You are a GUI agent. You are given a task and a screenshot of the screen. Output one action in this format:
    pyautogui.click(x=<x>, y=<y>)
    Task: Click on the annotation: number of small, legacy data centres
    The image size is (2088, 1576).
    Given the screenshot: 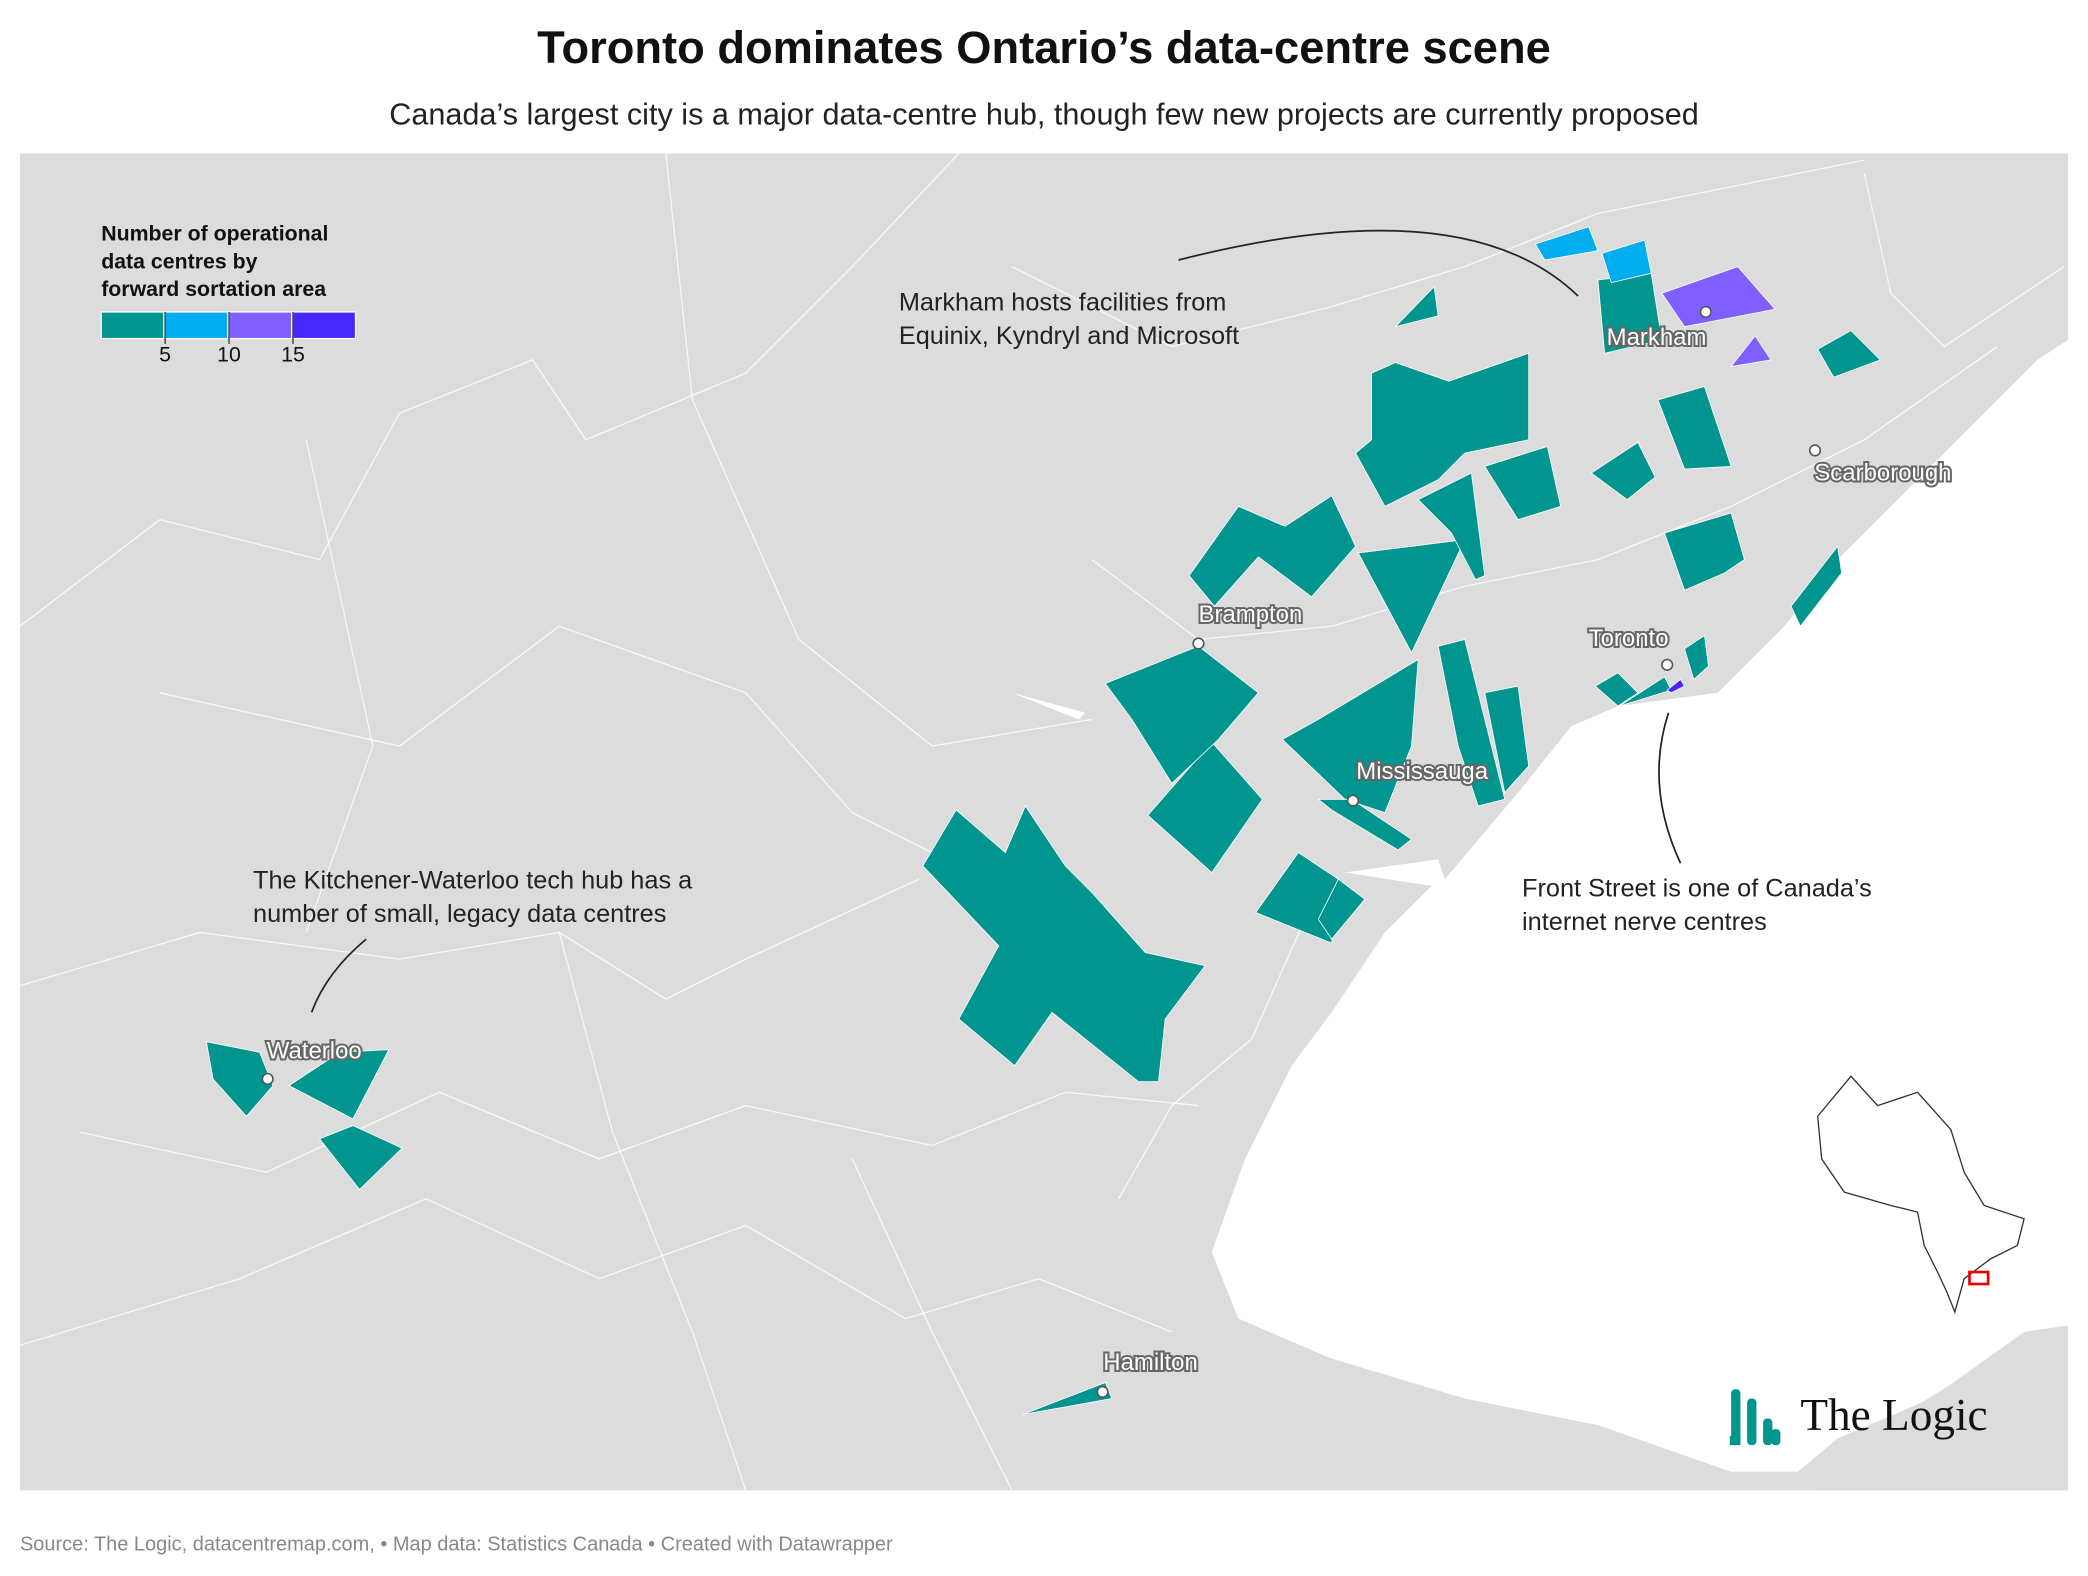 What is the action you would take?
    pyautogui.click(x=459, y=914)
    